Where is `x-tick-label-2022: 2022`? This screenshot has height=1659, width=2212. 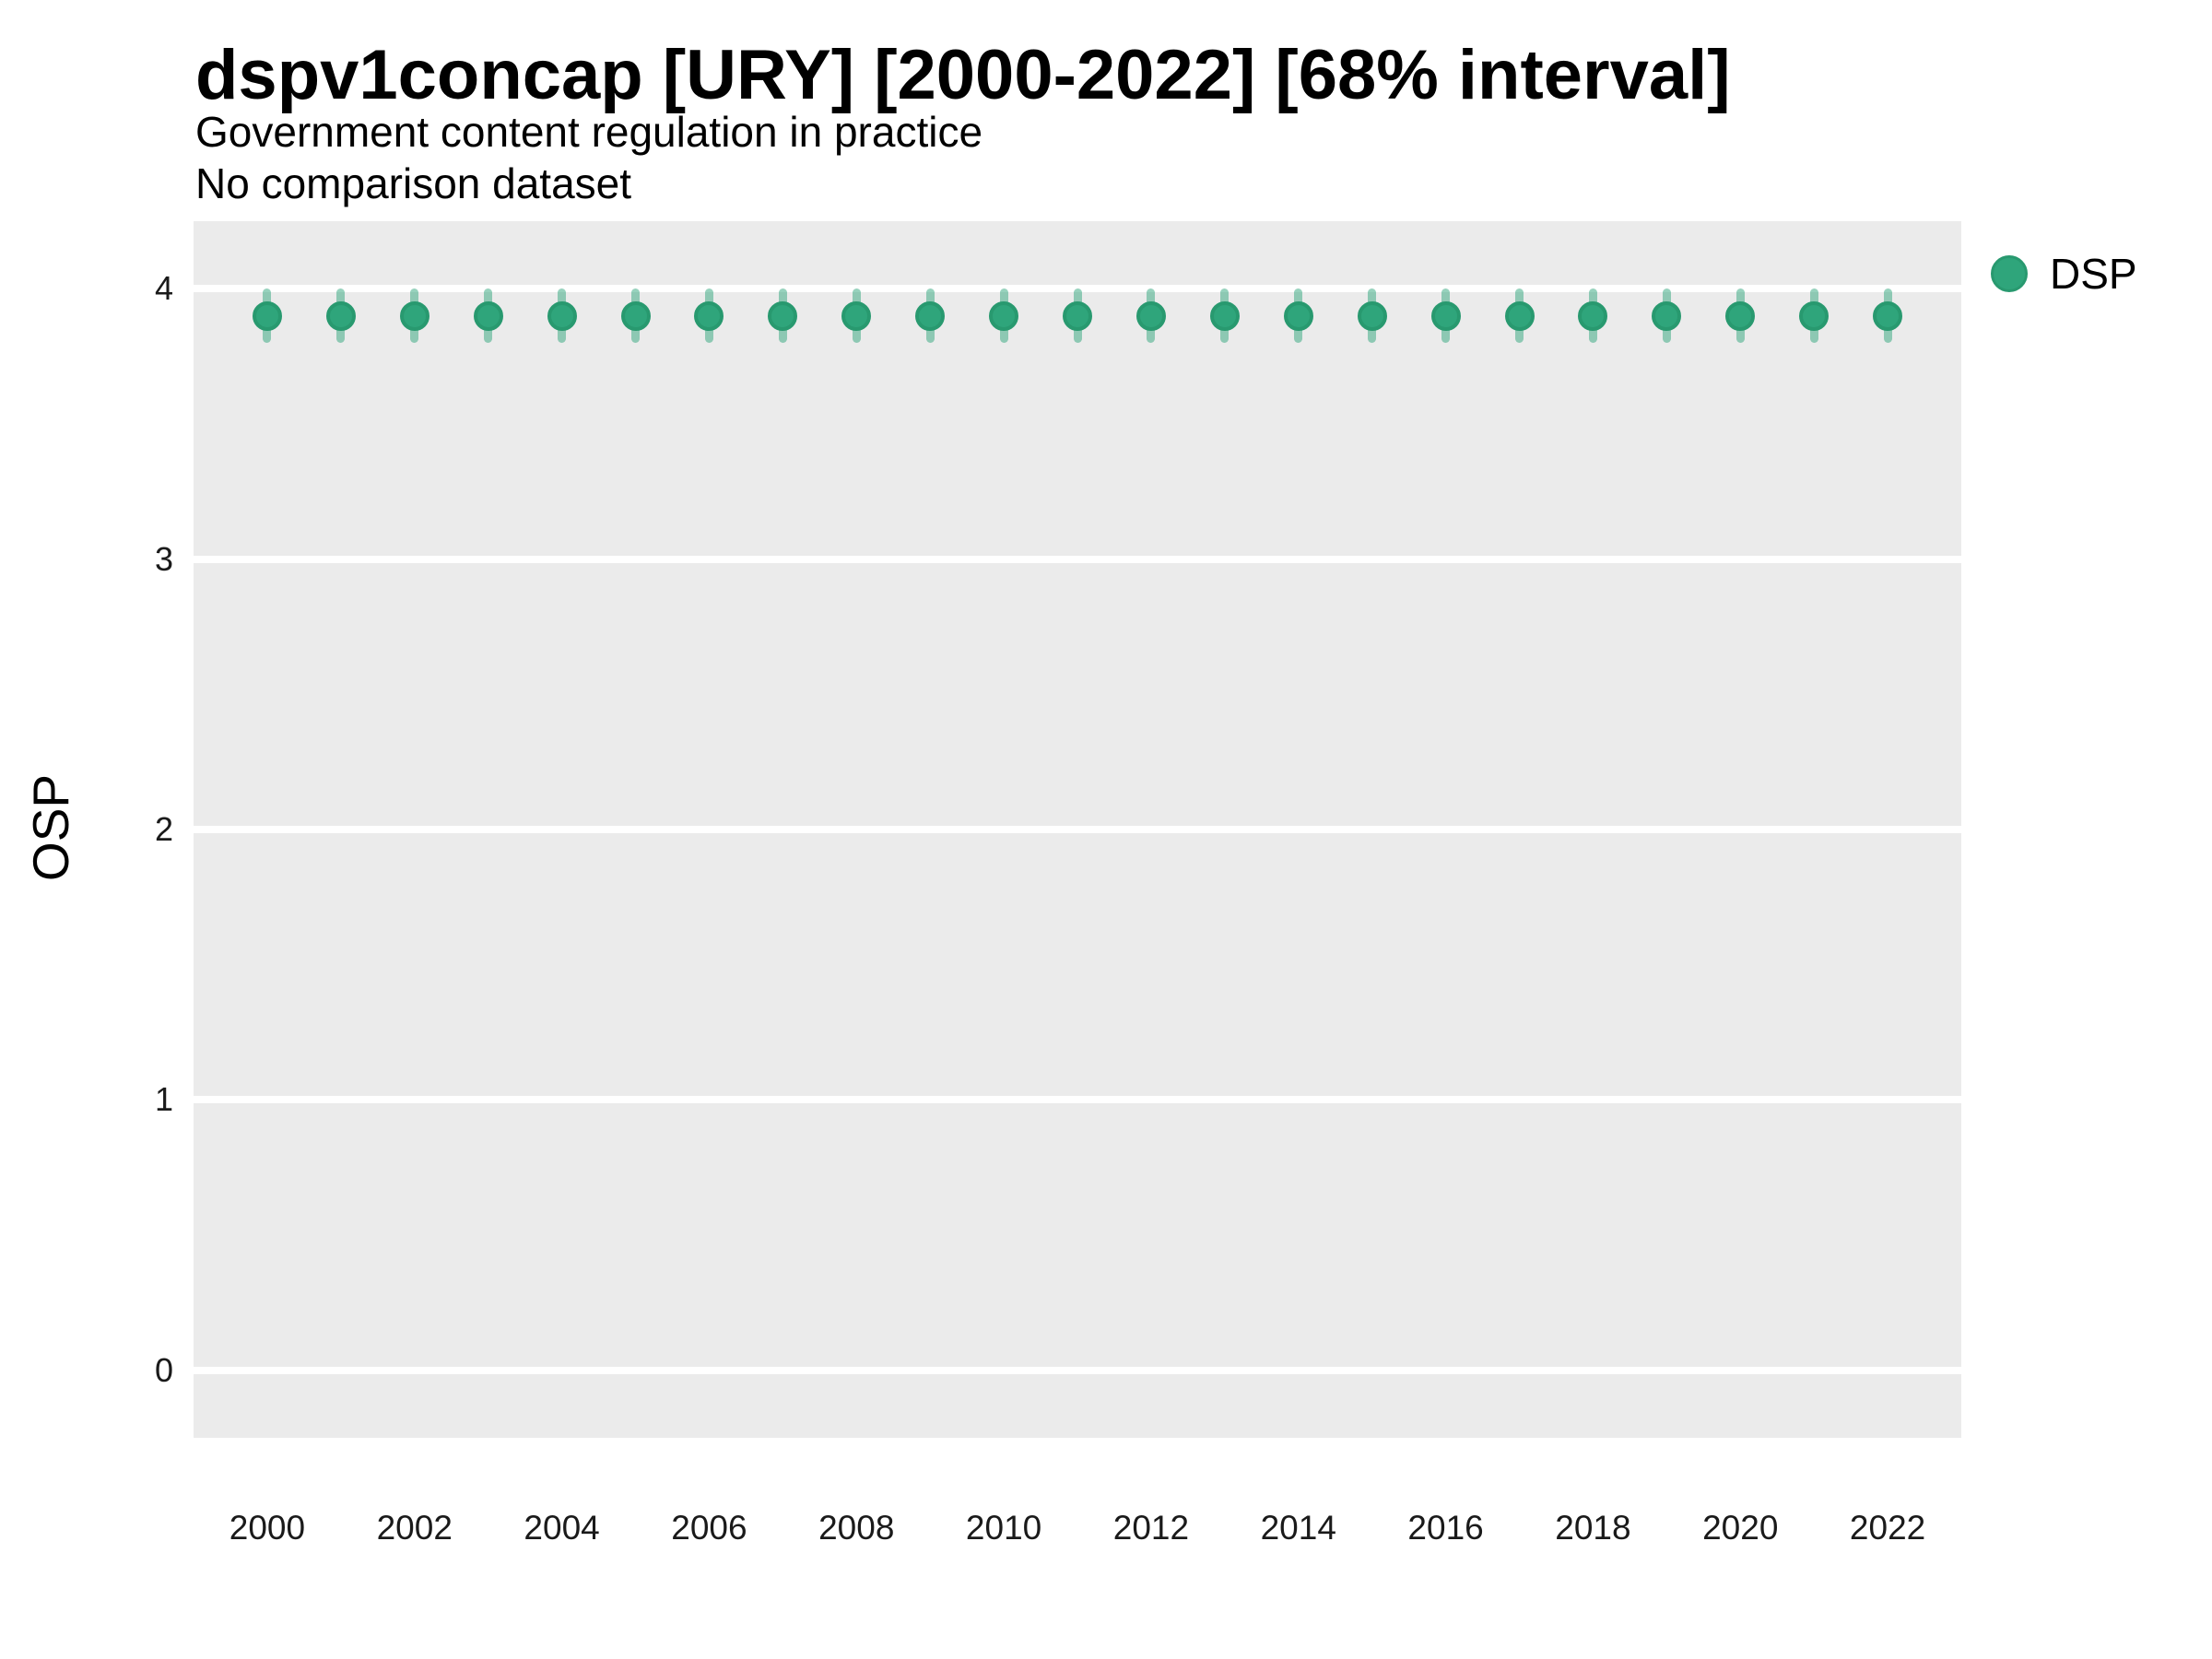
x-tick-label-2022: 2022 is located at coordinates (1887, 1528).